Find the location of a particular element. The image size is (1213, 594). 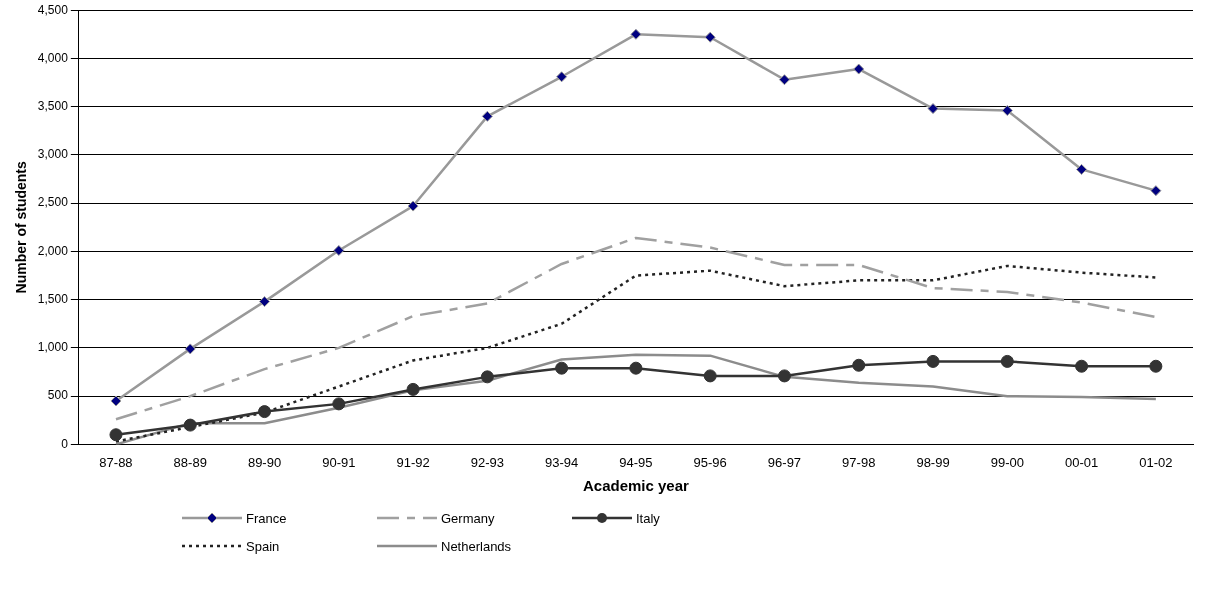

y-axis-title: Number of students is located at coordinates (21, 227).